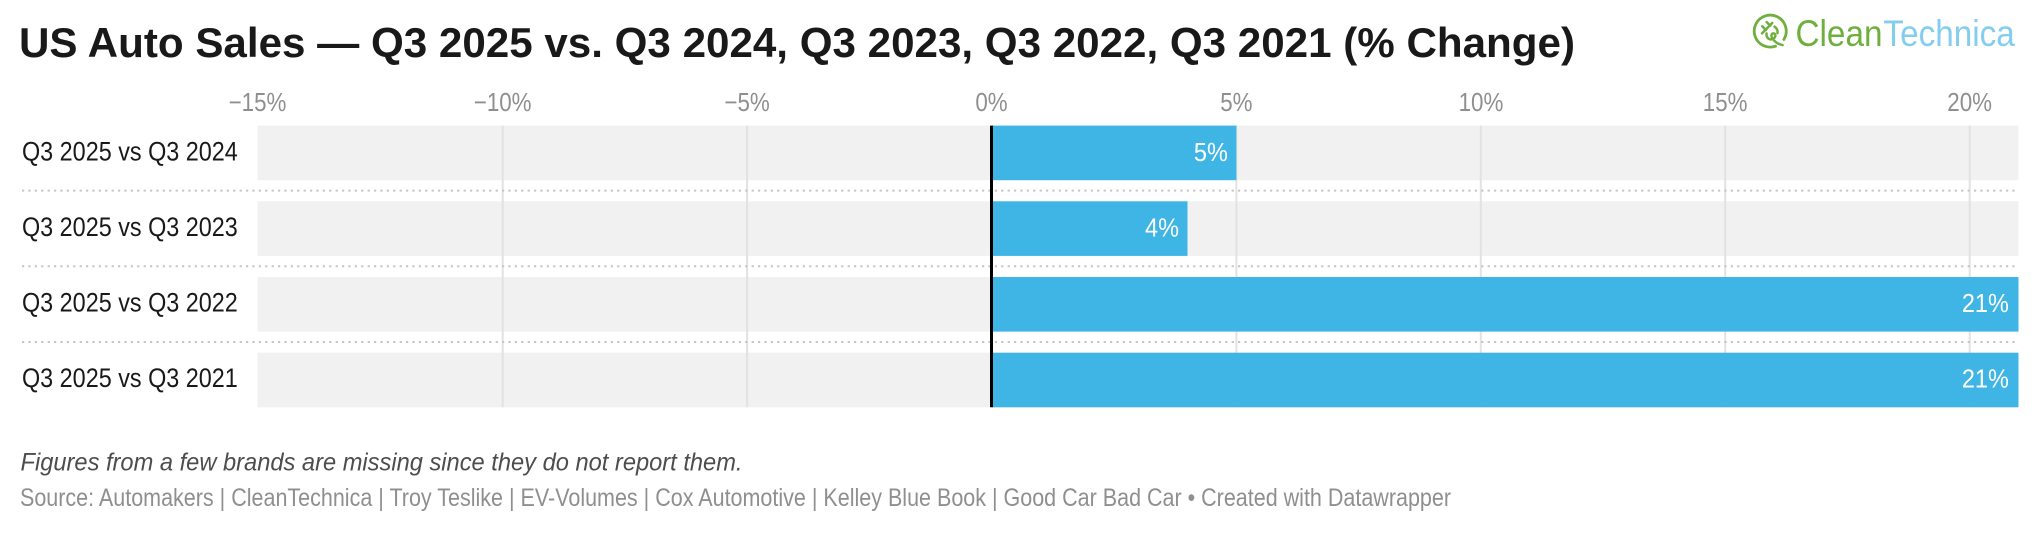 Image resolution: width=2040 pixels, height=537 pixels. What do you see at coordinates (130, 303) in the screenshot?
I see `svg-text: Q3 2025 vs Q3 2022` at bounding box center [130, 303].